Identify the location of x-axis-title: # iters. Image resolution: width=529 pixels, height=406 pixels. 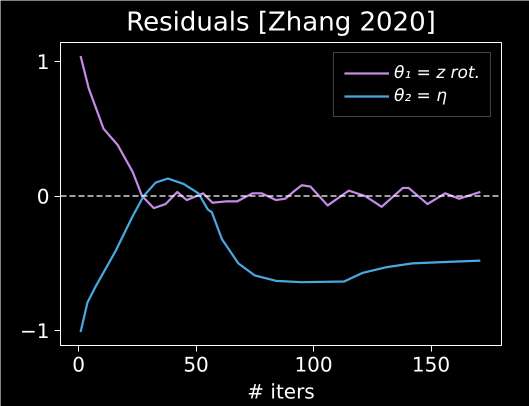
(281, 392).